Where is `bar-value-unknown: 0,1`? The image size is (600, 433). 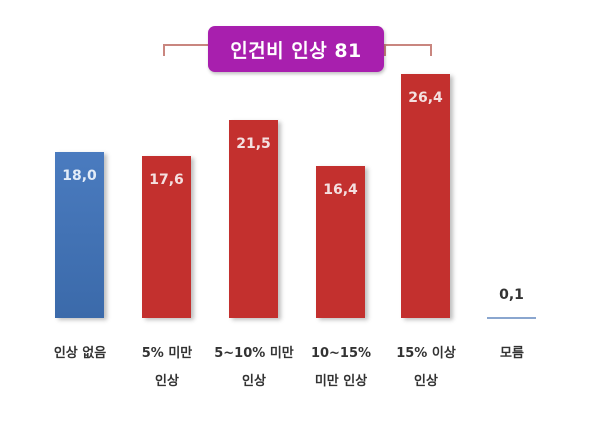
bar-value-unknown: 0,1 is located at coordinates (511, 295).